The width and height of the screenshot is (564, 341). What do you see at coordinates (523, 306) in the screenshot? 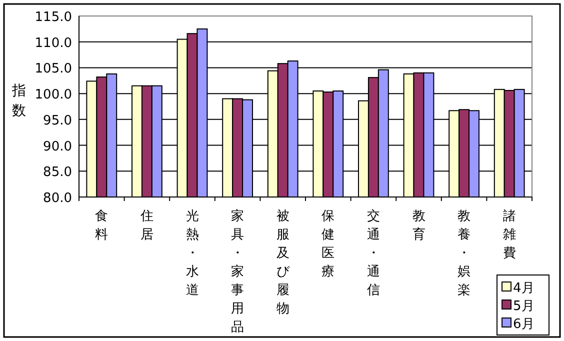
I see `legend-label: 5月` at bounding box center [523, 306].